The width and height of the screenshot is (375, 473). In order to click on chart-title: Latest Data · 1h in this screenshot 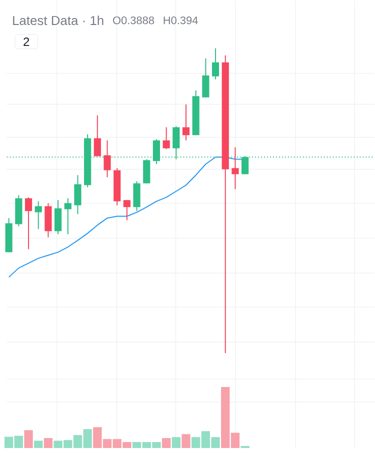, I will do `click(58, 21)`.